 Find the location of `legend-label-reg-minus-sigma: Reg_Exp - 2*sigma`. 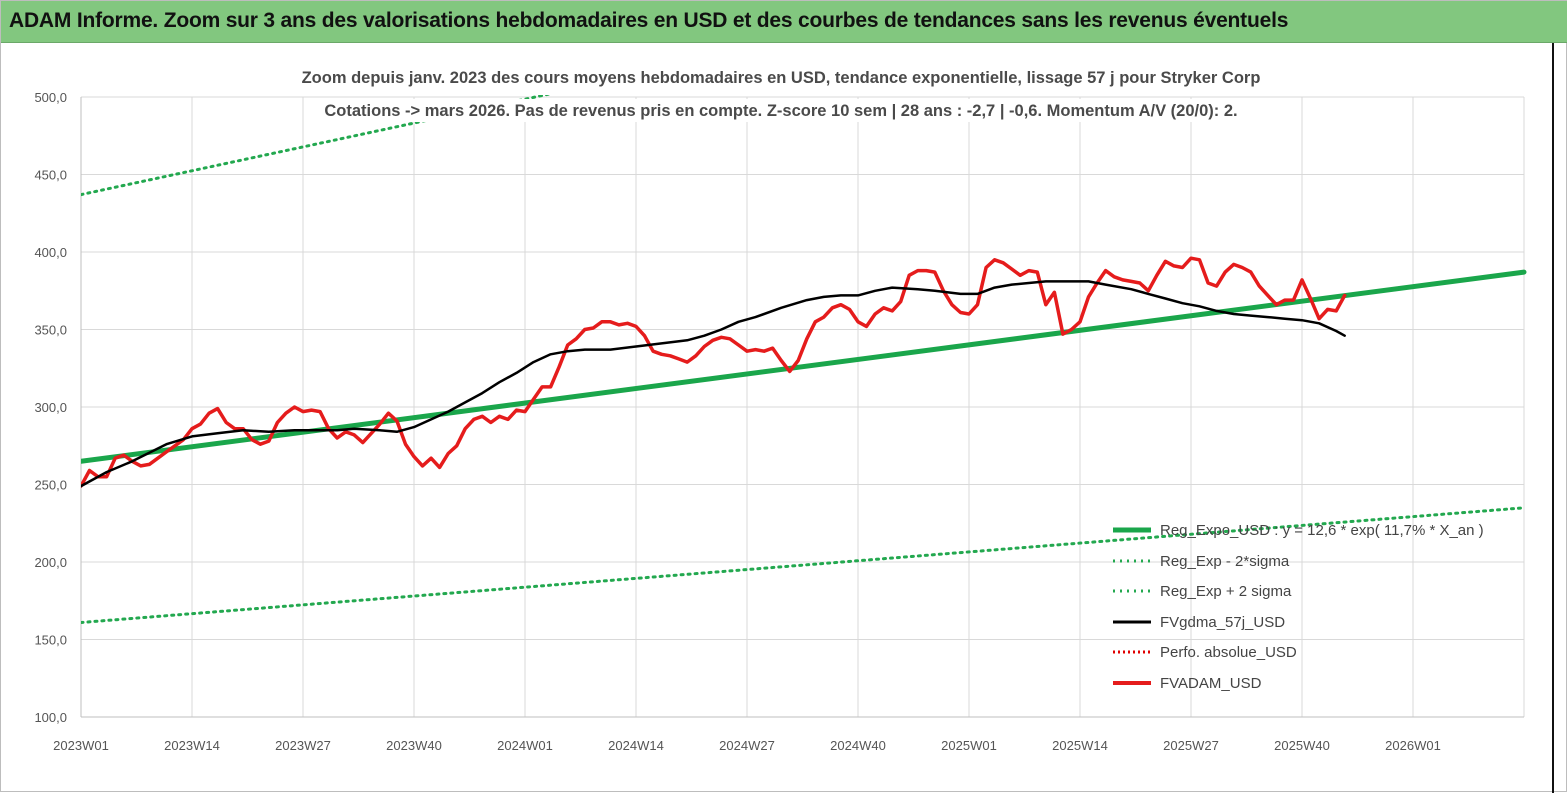

legend-label-reg-minus-sigma: Reg_Exp - 2*sigma is located at coordinates (1225, 561).